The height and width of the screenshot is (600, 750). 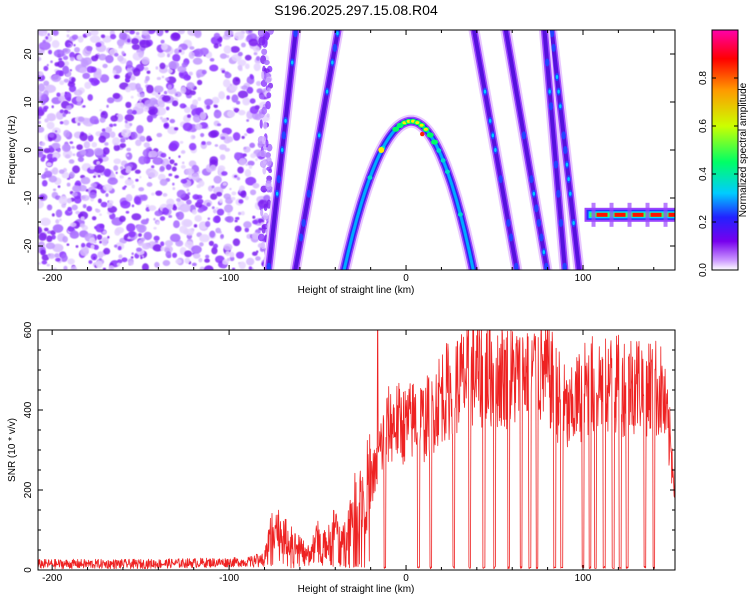 I want to click on spectrogram-ytick-label: -10, so click(x=28, y=197).